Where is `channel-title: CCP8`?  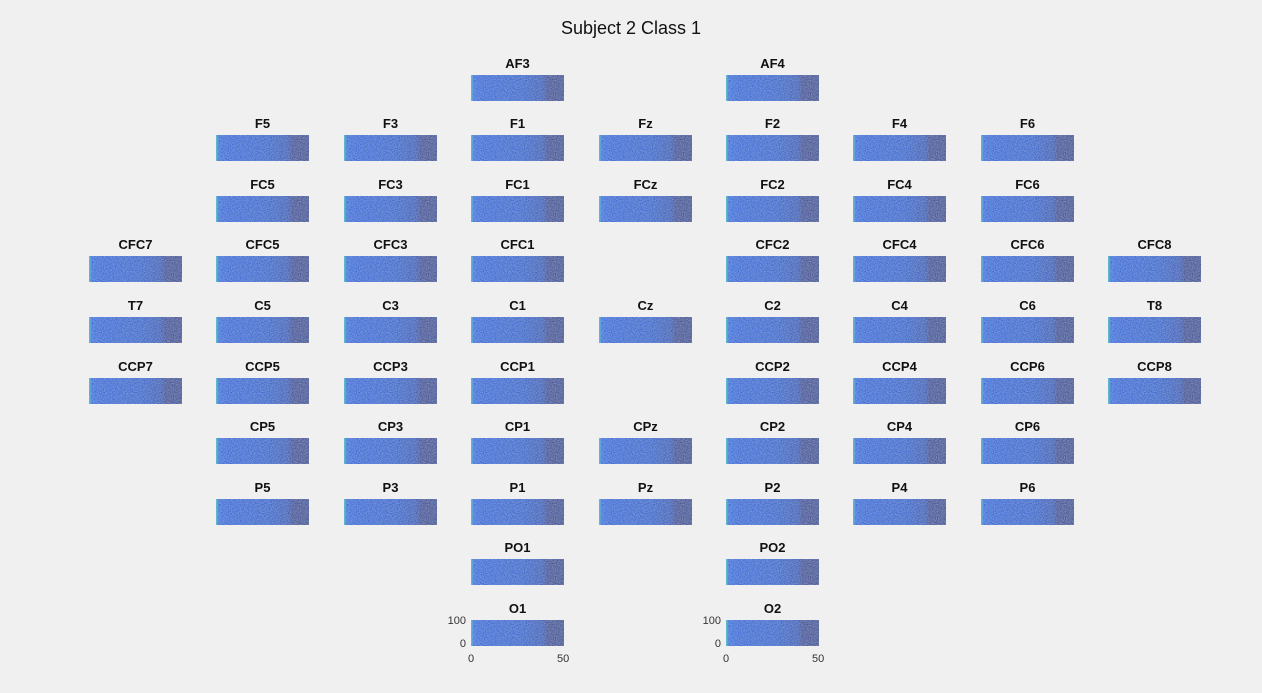
channel-title: CCP8 is located at coordinates (1154, 366).